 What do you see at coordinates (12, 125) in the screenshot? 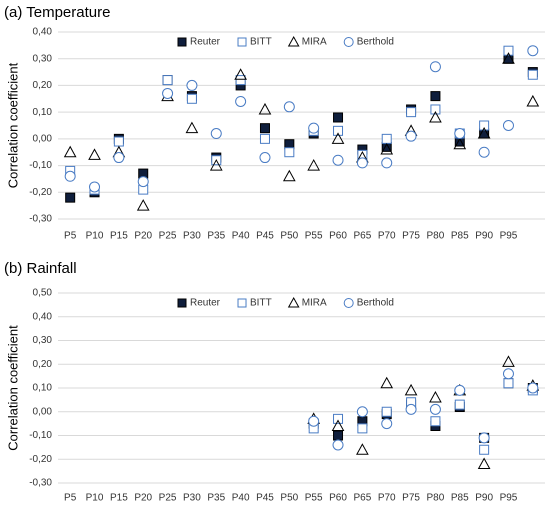
I see `y-axis-title: Correlation coefficient` at bounding box center [12, 125].